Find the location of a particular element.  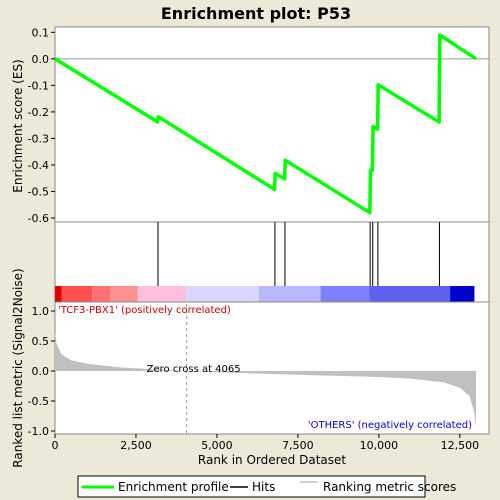

chart-title: Enrichment plot: P53 is located at coordinates (256, 13).